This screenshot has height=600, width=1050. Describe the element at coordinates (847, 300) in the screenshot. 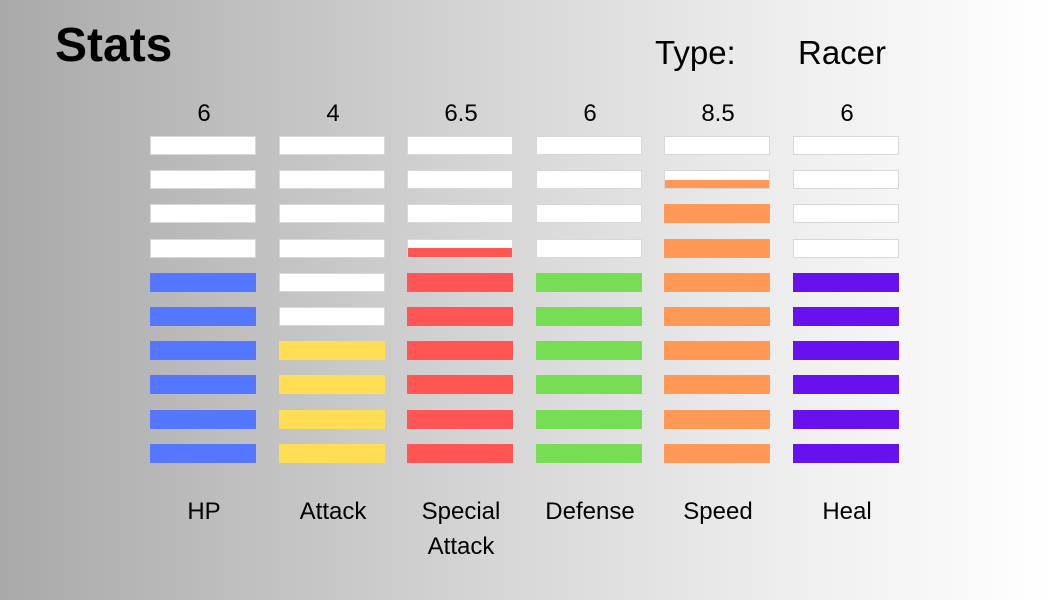

I see `stat-column-heal: 6 Heal` at that location.